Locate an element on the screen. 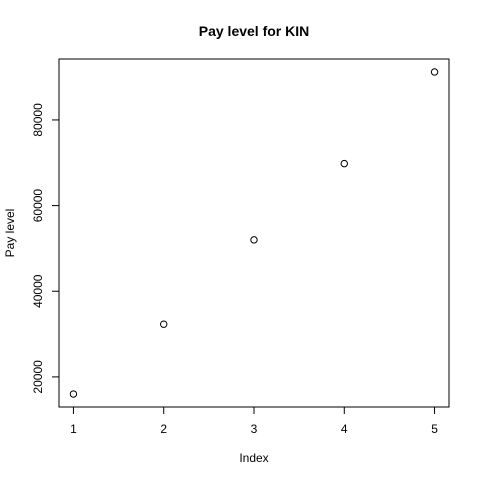 This screenshot has width=480, height=480. y-tick-label: 20000 is located at coordinates (38, 377).